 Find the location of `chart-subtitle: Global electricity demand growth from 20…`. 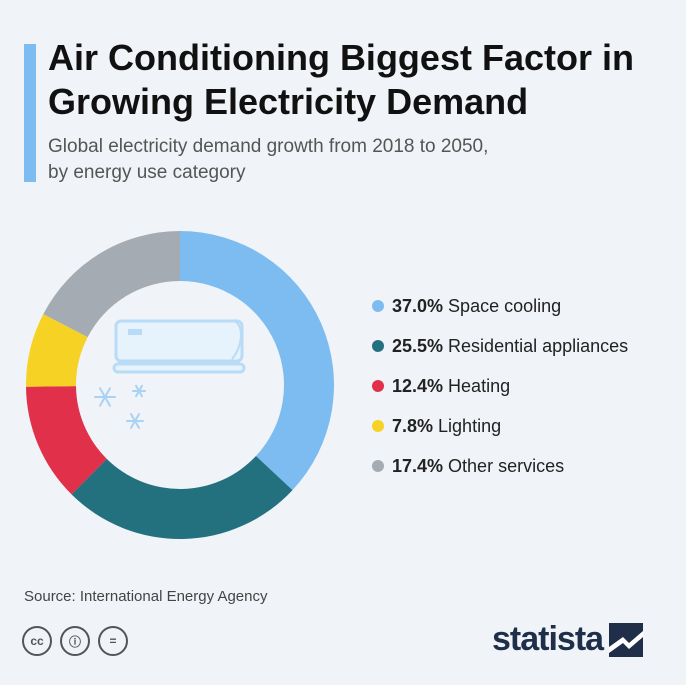

chart-subtitle: Global electricity demand growth from 20… is located at coordinates (348, 160).